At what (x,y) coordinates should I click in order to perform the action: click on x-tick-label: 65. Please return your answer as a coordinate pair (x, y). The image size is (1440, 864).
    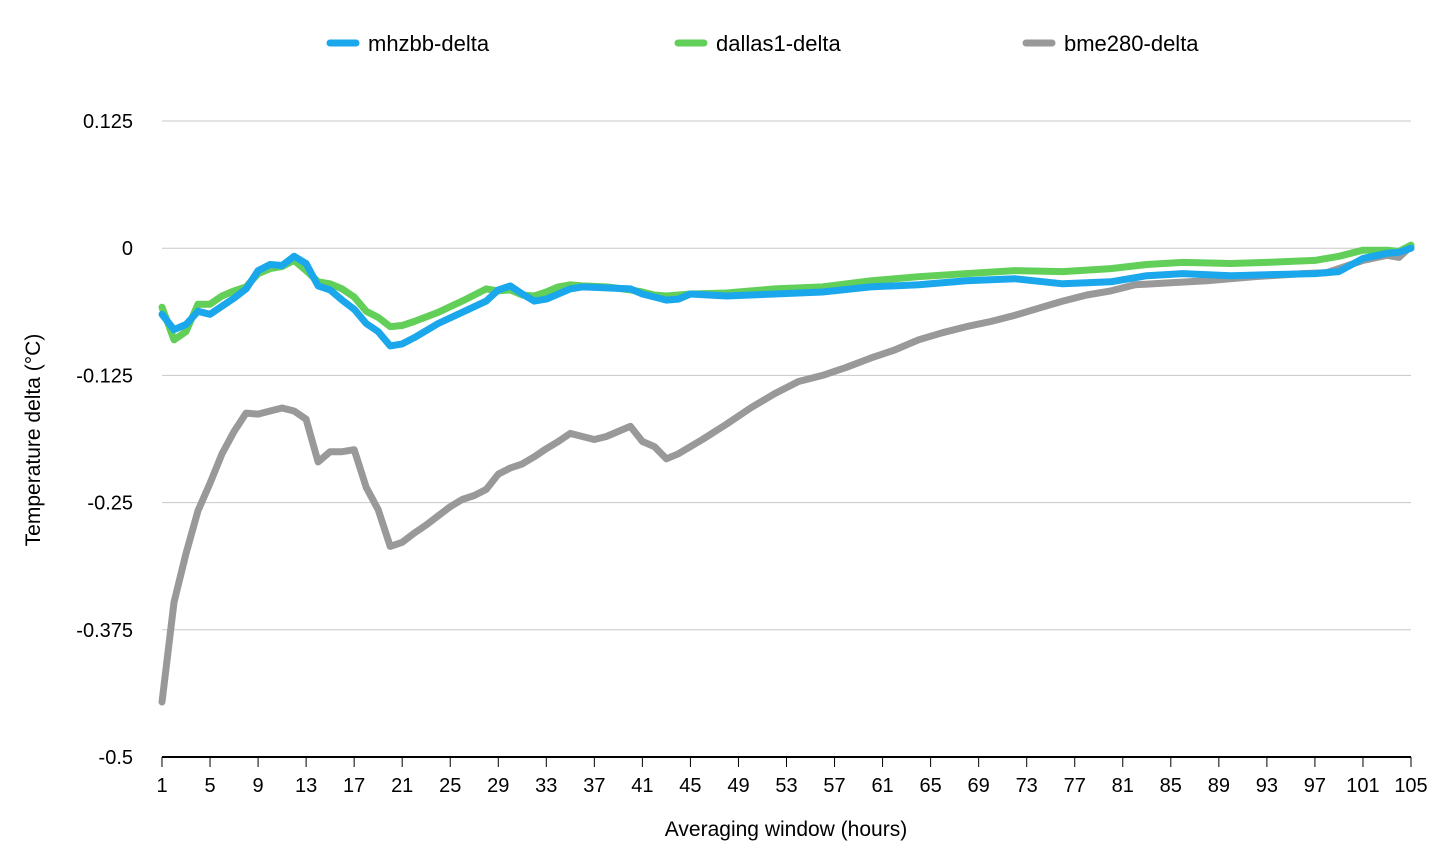
    Looking at the image, I should click on (930, 786).